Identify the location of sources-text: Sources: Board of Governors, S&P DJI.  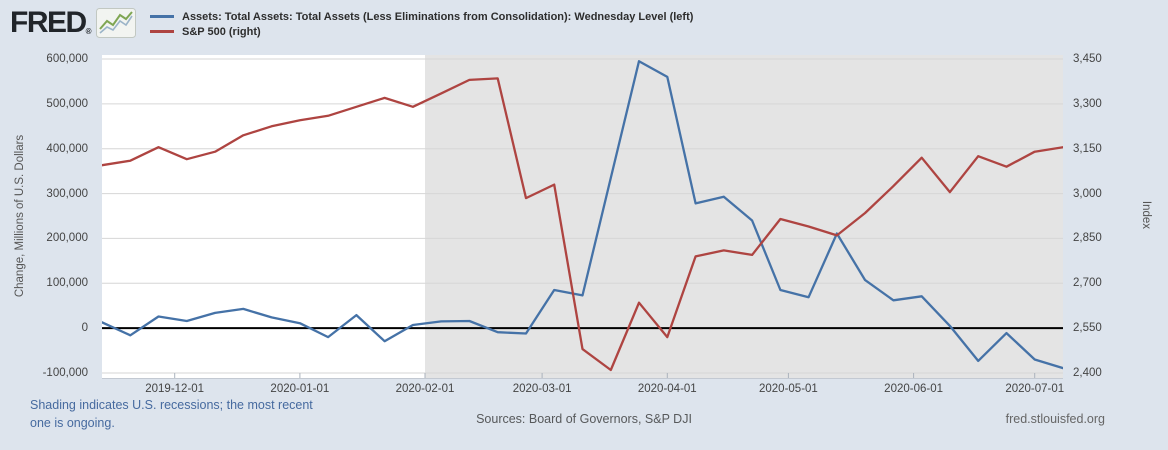
(584, 419).